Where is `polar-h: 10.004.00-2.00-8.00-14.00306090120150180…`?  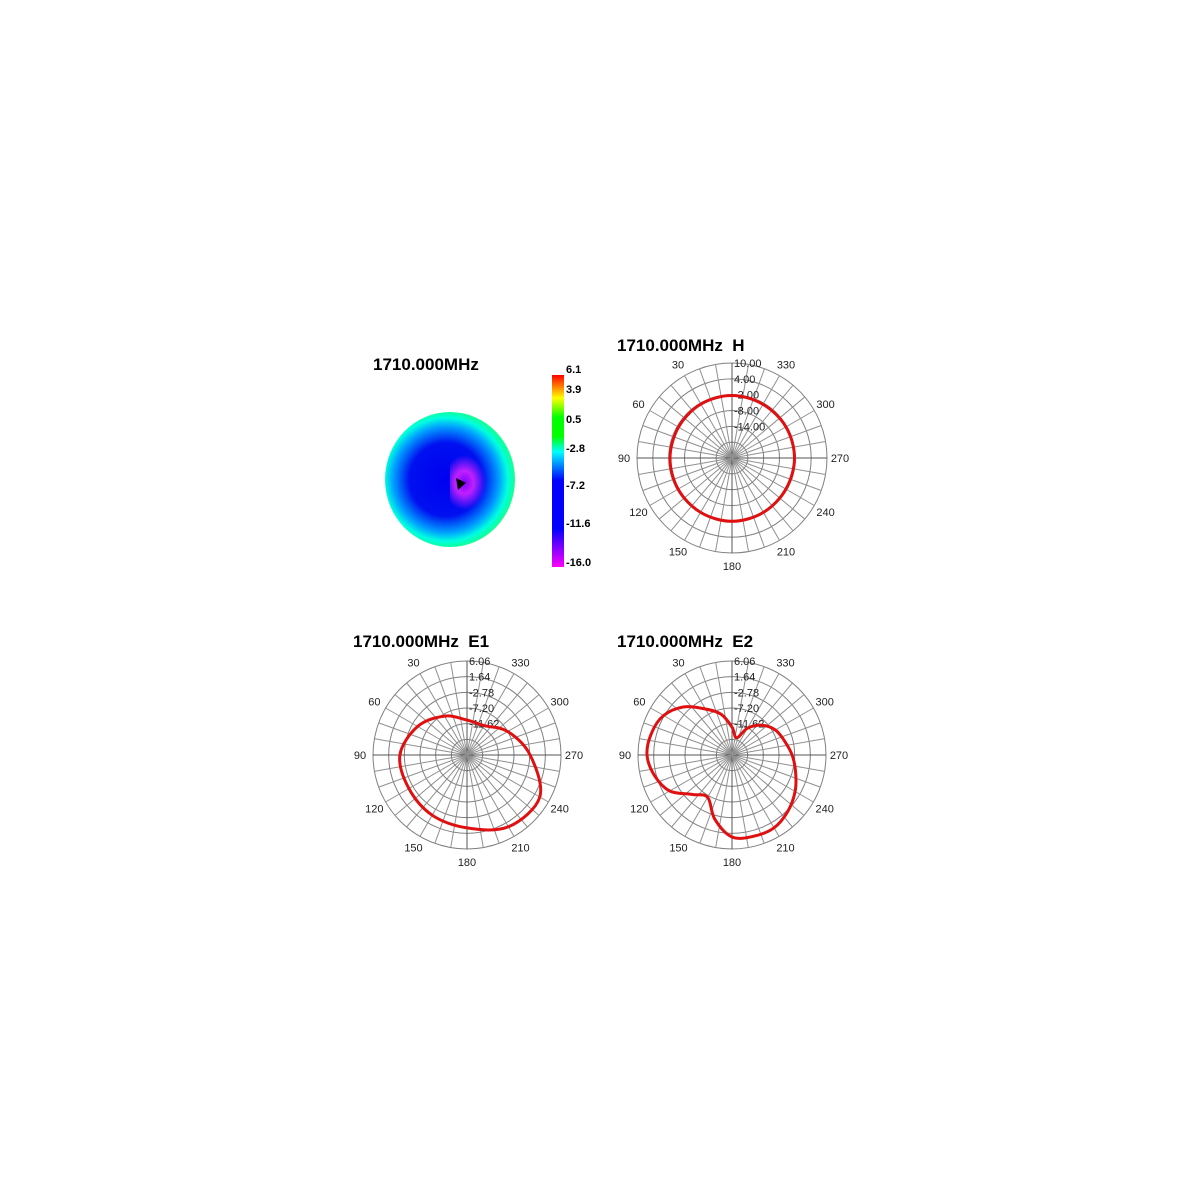
polar-h: 10.004.00-2.00-8.00-14.00306090120150180… is located at coordinates (733, 465).